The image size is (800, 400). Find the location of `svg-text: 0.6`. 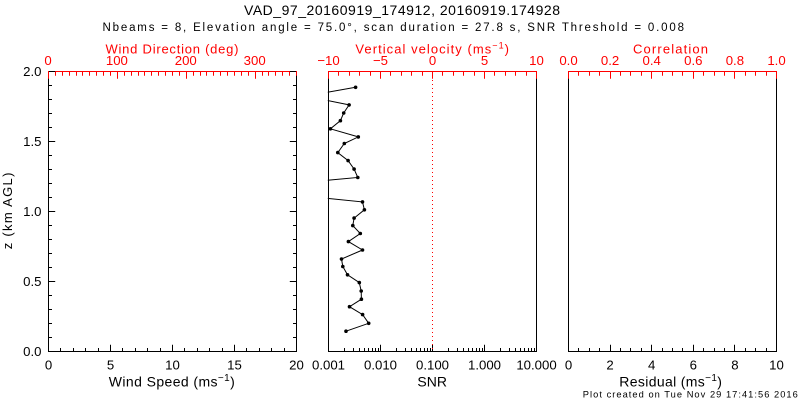

svg-text: 0.6 is located at coordinates (693, 60).